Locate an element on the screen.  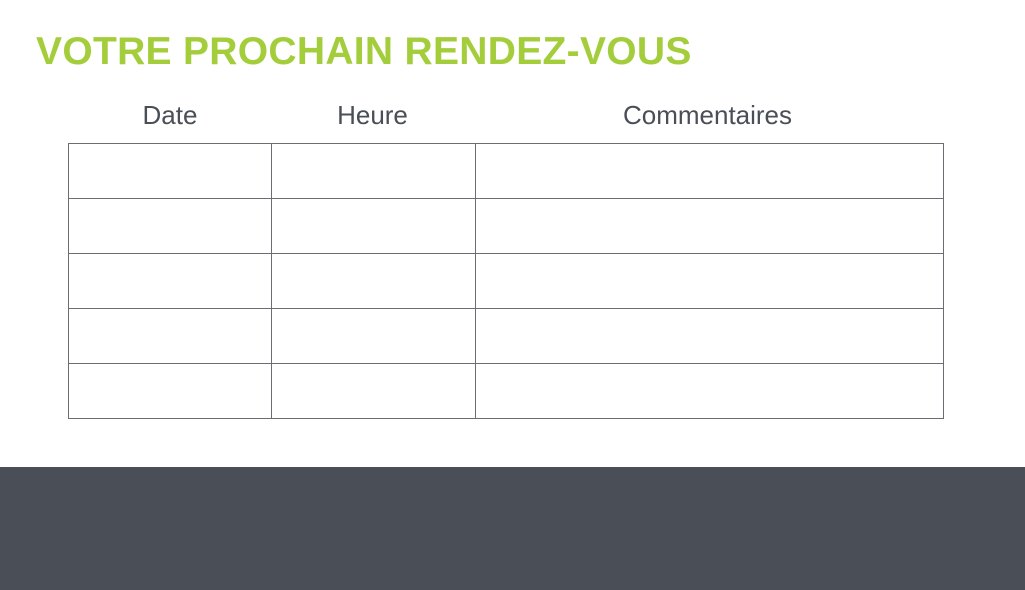
column-header-date: Date is located at coordinates (170, 115).